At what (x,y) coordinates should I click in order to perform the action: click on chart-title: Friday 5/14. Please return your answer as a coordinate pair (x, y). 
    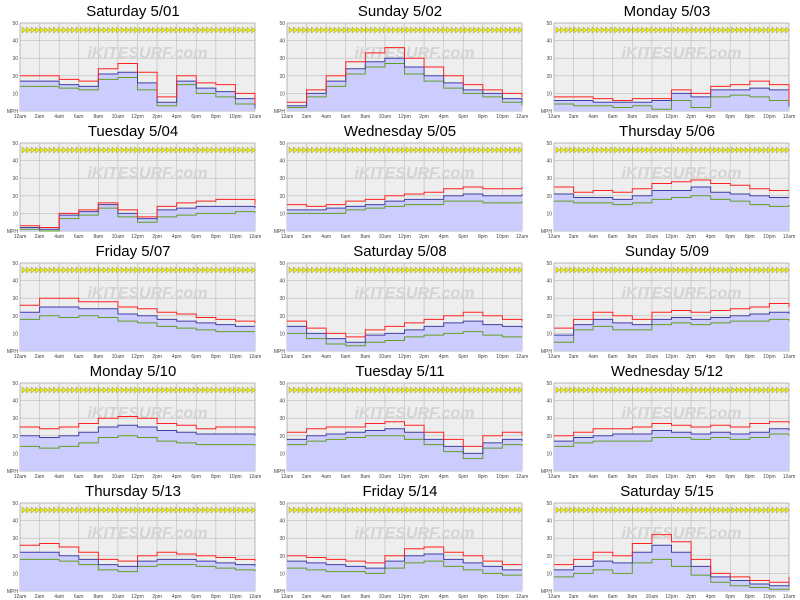
    Looking at the image, I should click on (400, 491).